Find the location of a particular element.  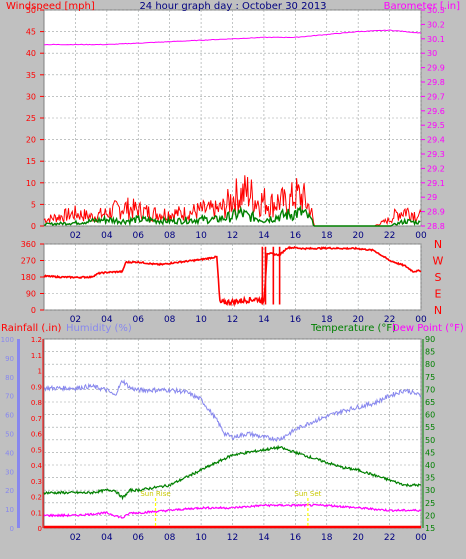

barometer-y-tick-label: 29.1 is located at coordinates (436, 183).